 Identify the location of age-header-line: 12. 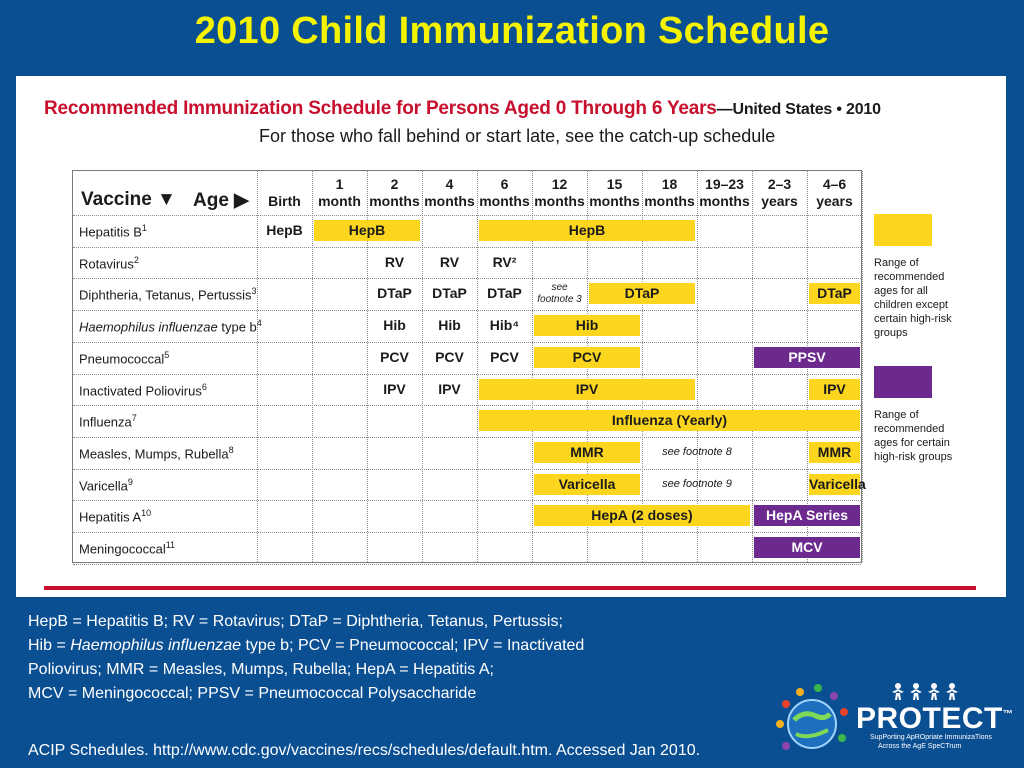
(559, 184).